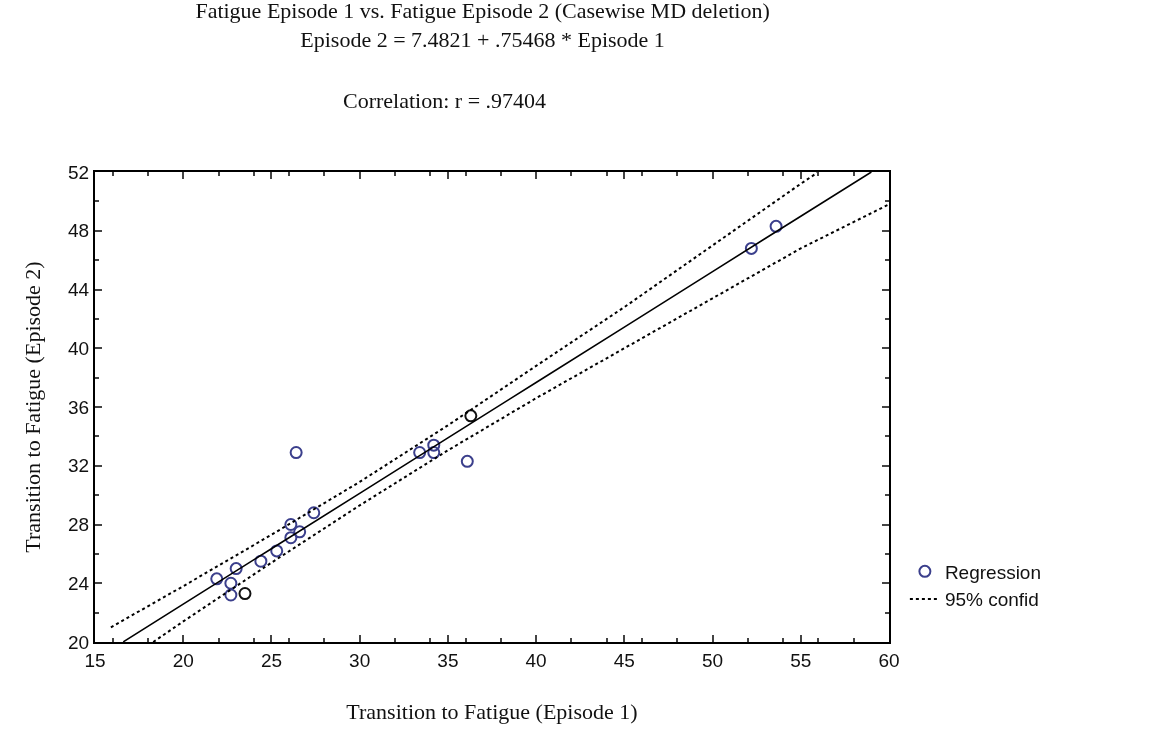 Image resolution: width=1149 pixels, height=737 pixels. I want to click on y-tick-label: 40, so click(79, 348).